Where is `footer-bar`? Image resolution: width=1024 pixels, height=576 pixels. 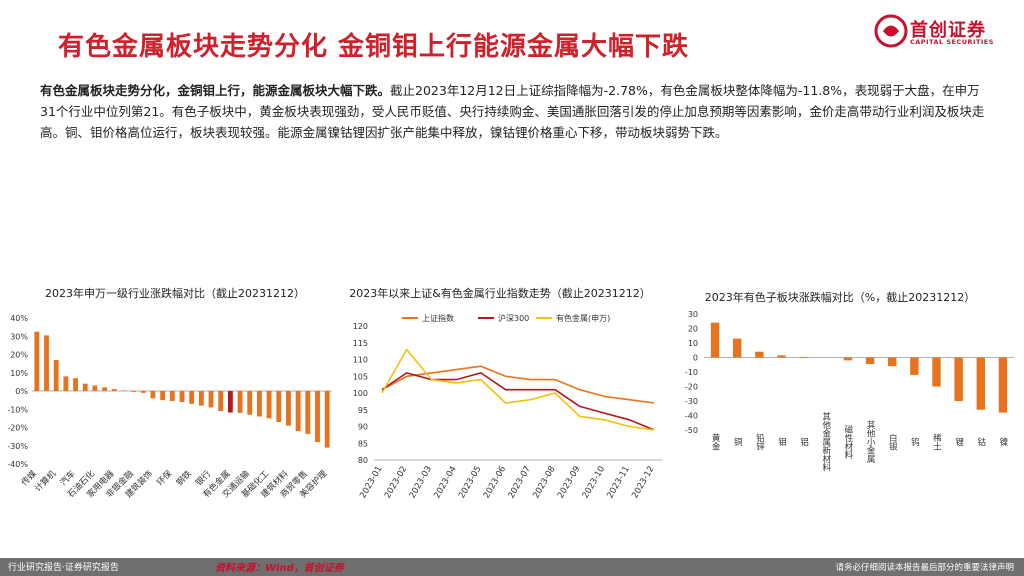 footer-bar is located at coordinates (512, 567).